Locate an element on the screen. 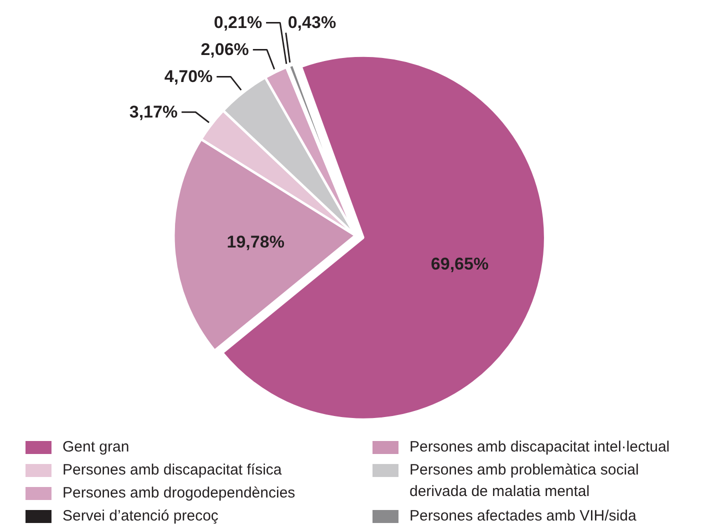 The width and height of the screenshot is (727, 531). data-label: 19,78% is located at coordinates (255, 242).